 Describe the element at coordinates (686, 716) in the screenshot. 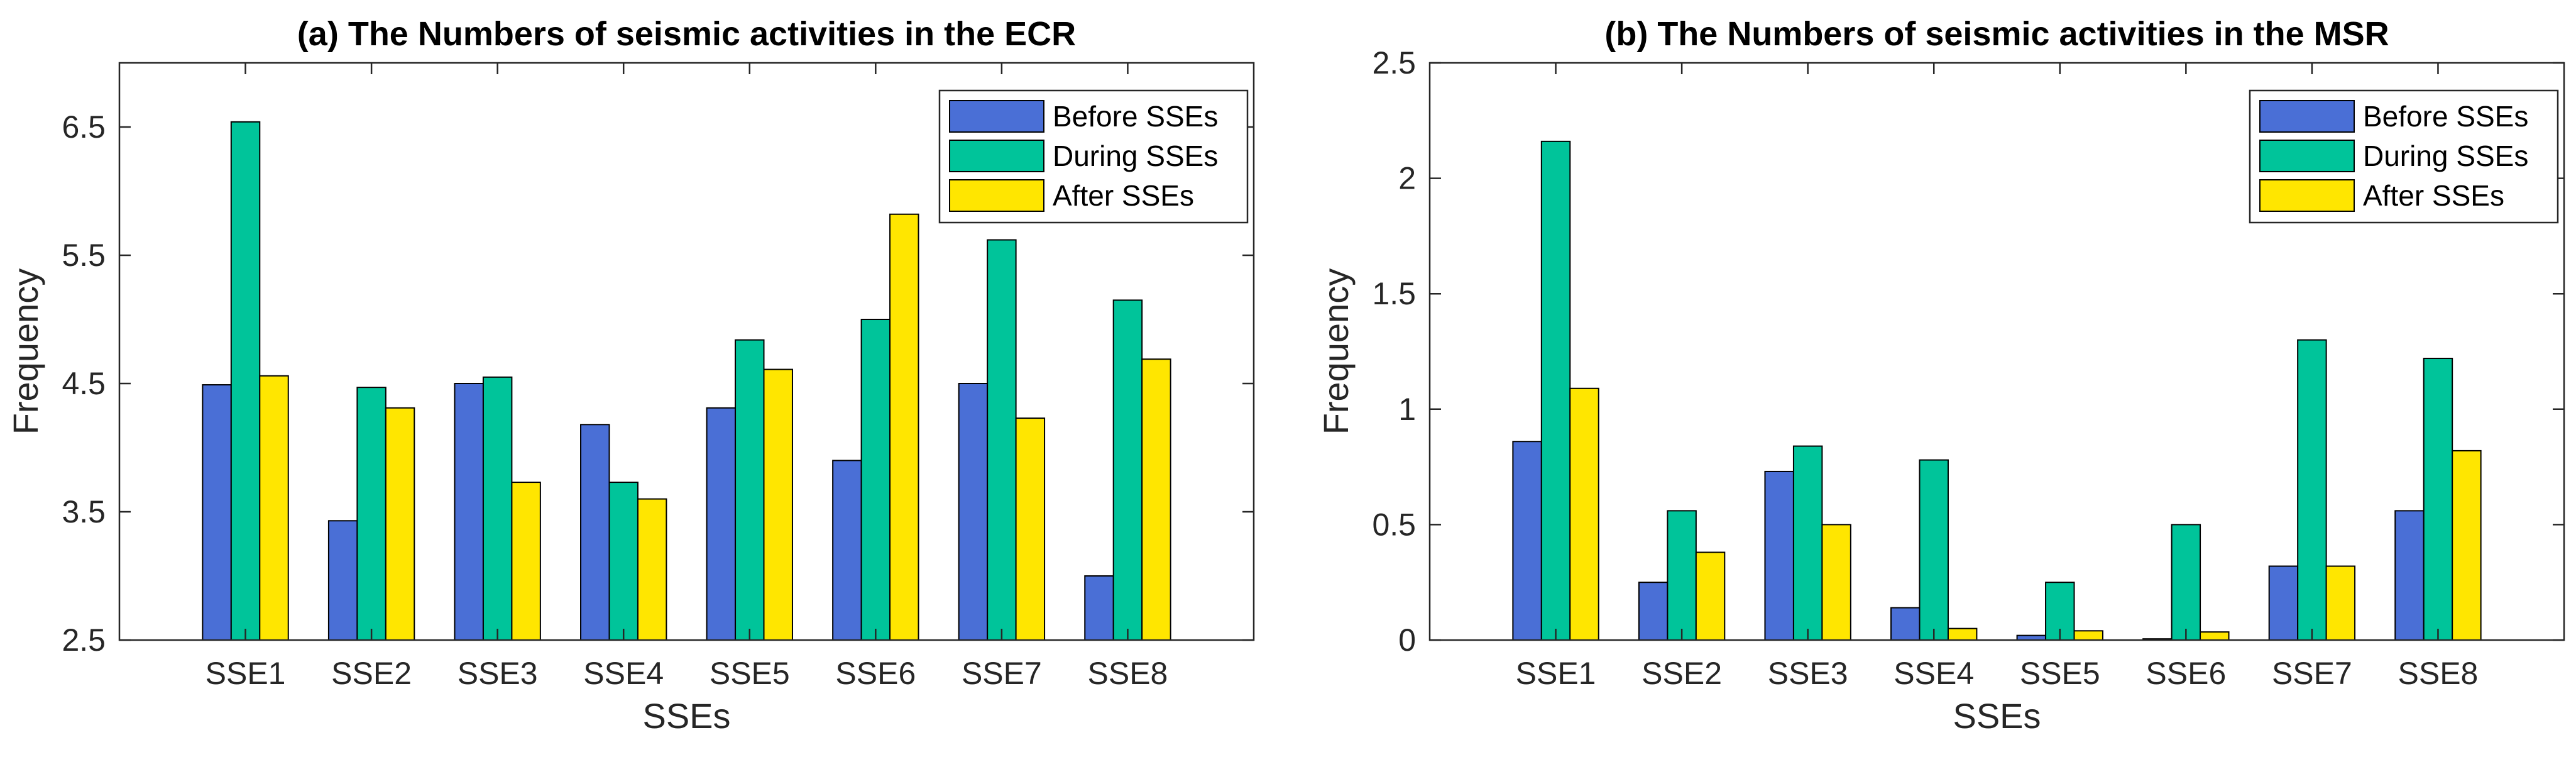

I see `x-axis-label-a: SSEs` at that location.